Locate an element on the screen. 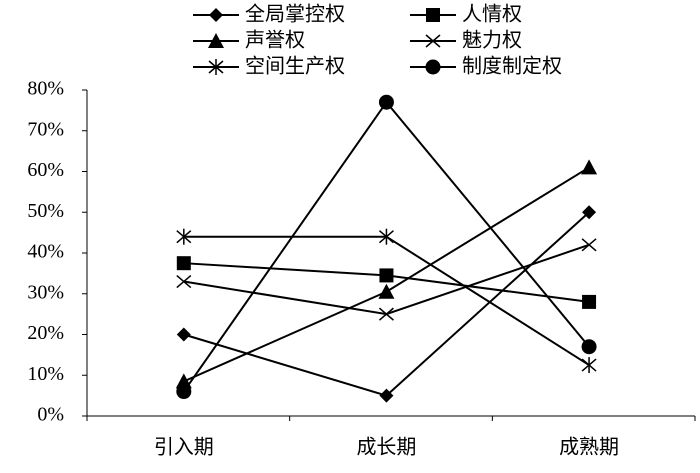  y-tick-label: 10% is located at coordinates (45, 374).